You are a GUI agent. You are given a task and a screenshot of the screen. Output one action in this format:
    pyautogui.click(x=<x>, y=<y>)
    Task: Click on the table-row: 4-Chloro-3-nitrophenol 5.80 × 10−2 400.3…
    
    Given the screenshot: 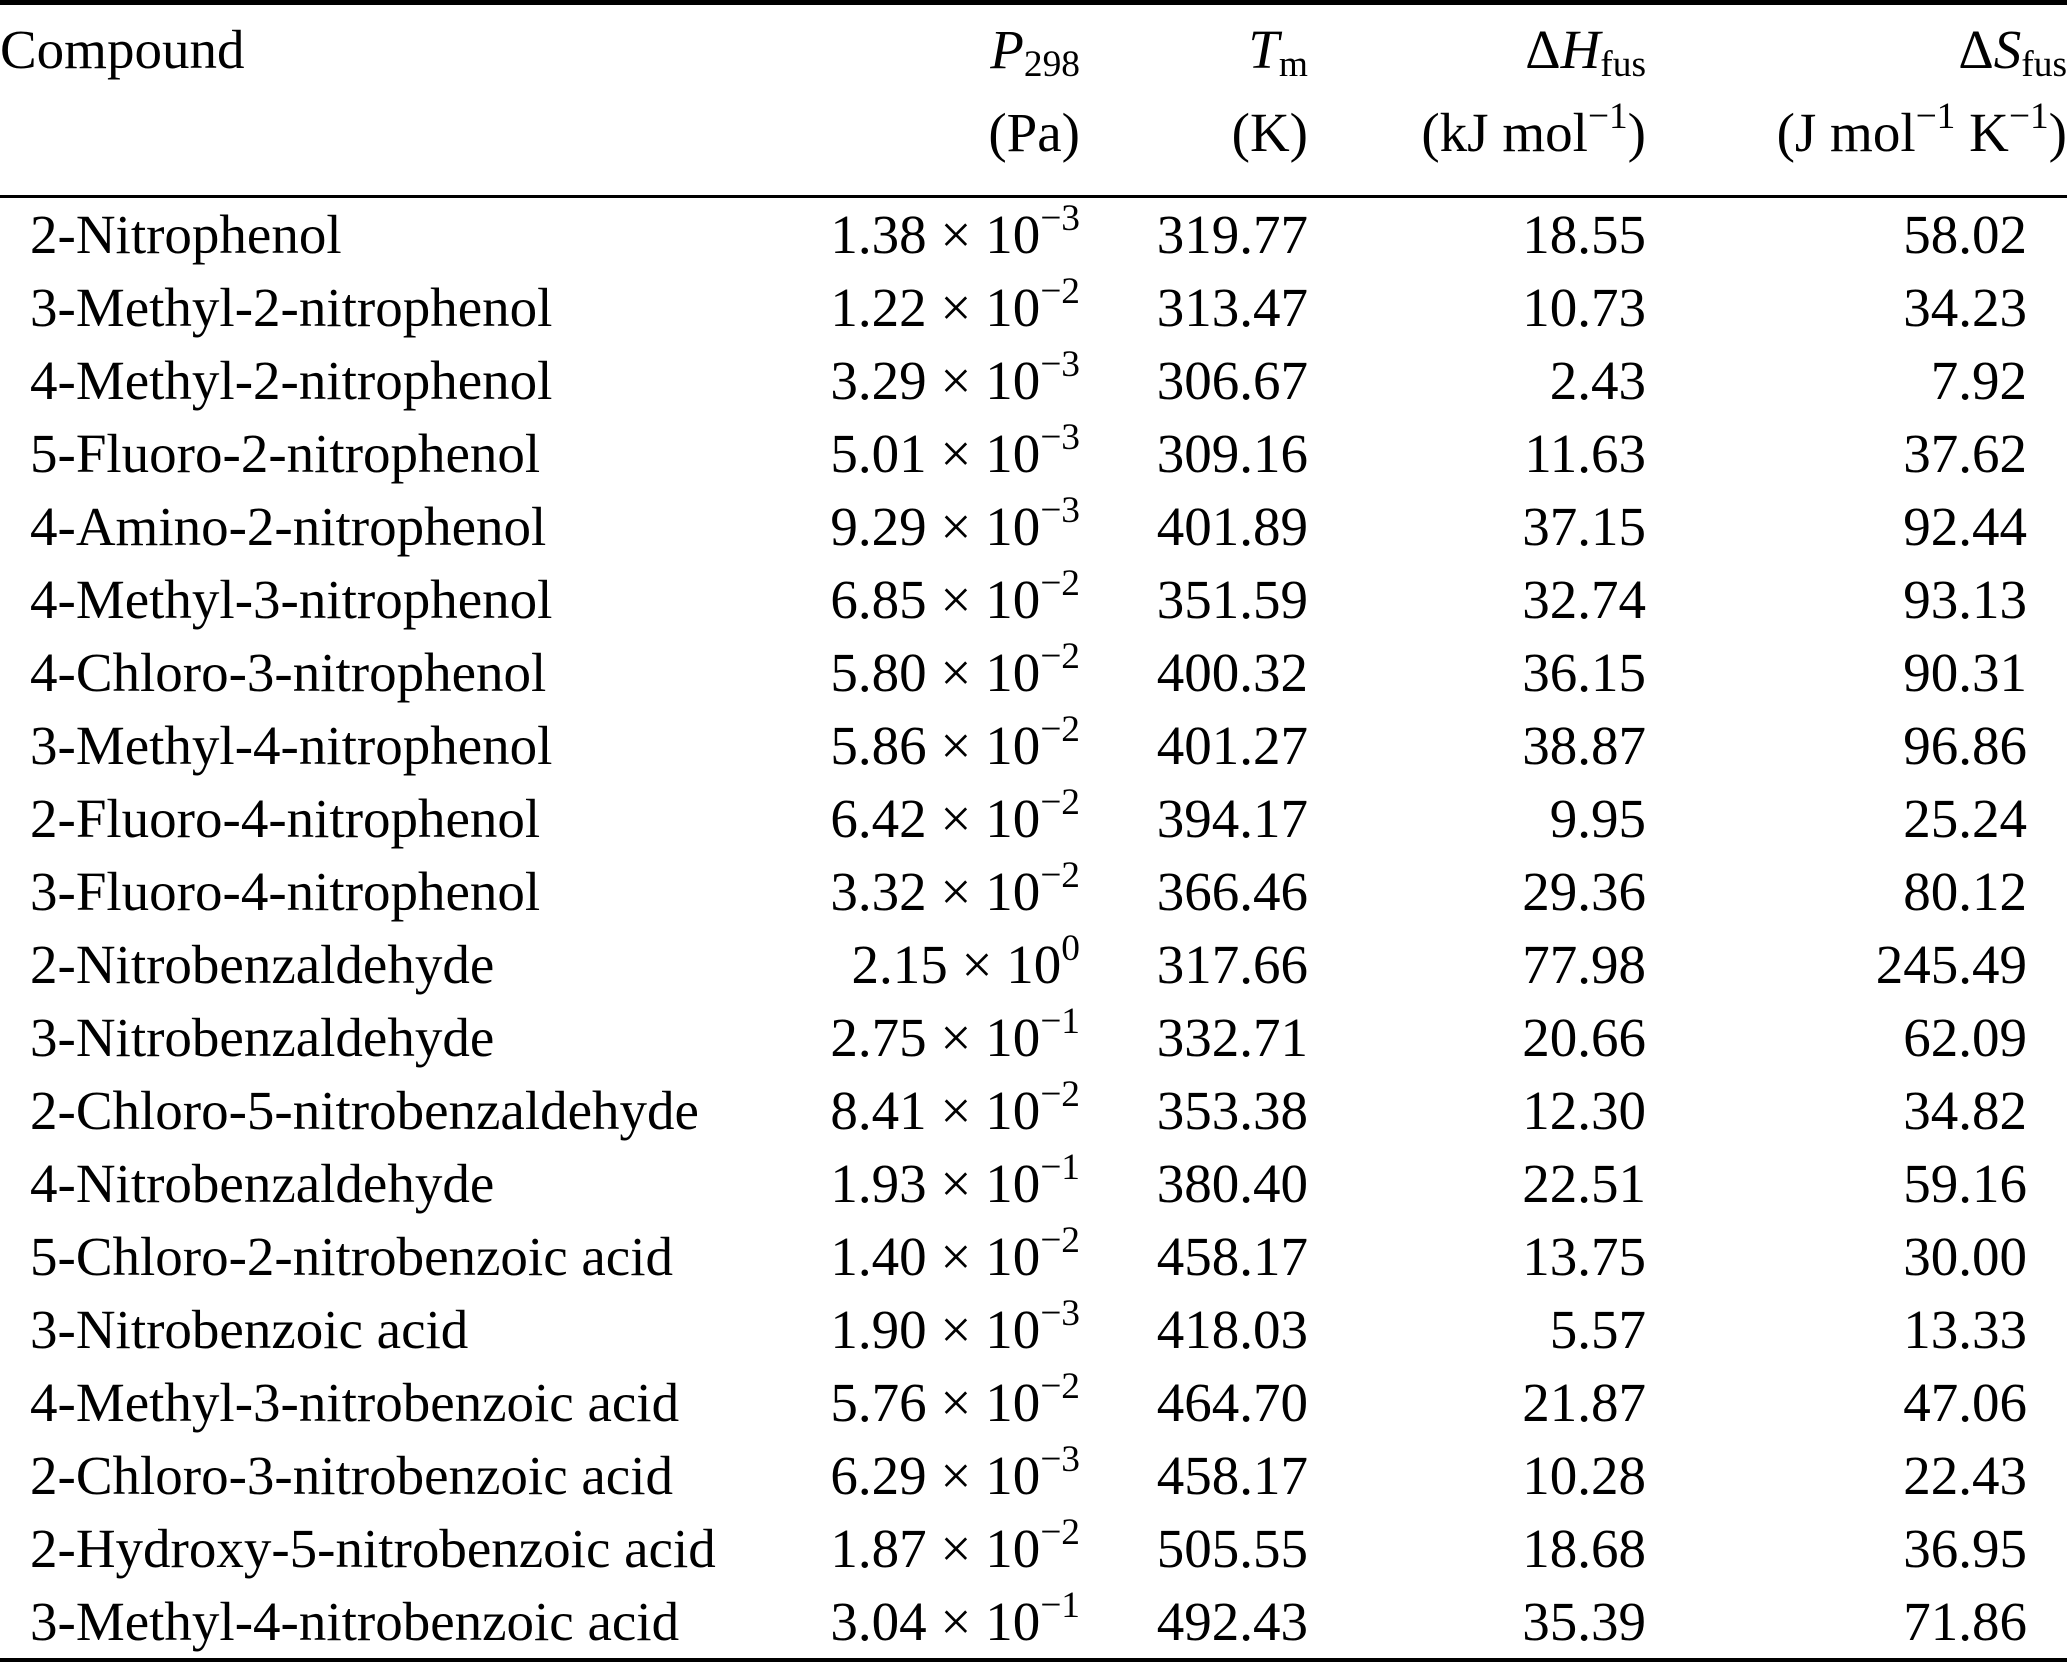 What is the action you would take?
    pyautogui.click(x=1033, y=672)
    